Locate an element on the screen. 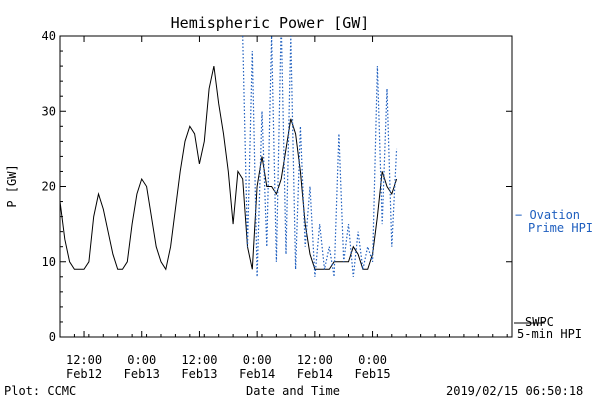 The image size is (600, 400). y-tick-label: 0 is located at coordinates (52, 337).